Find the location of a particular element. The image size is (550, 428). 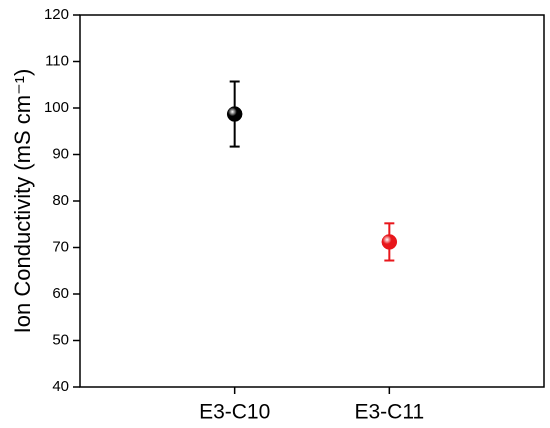

y-tick-label: 80 is located at coordinates (60, 200).